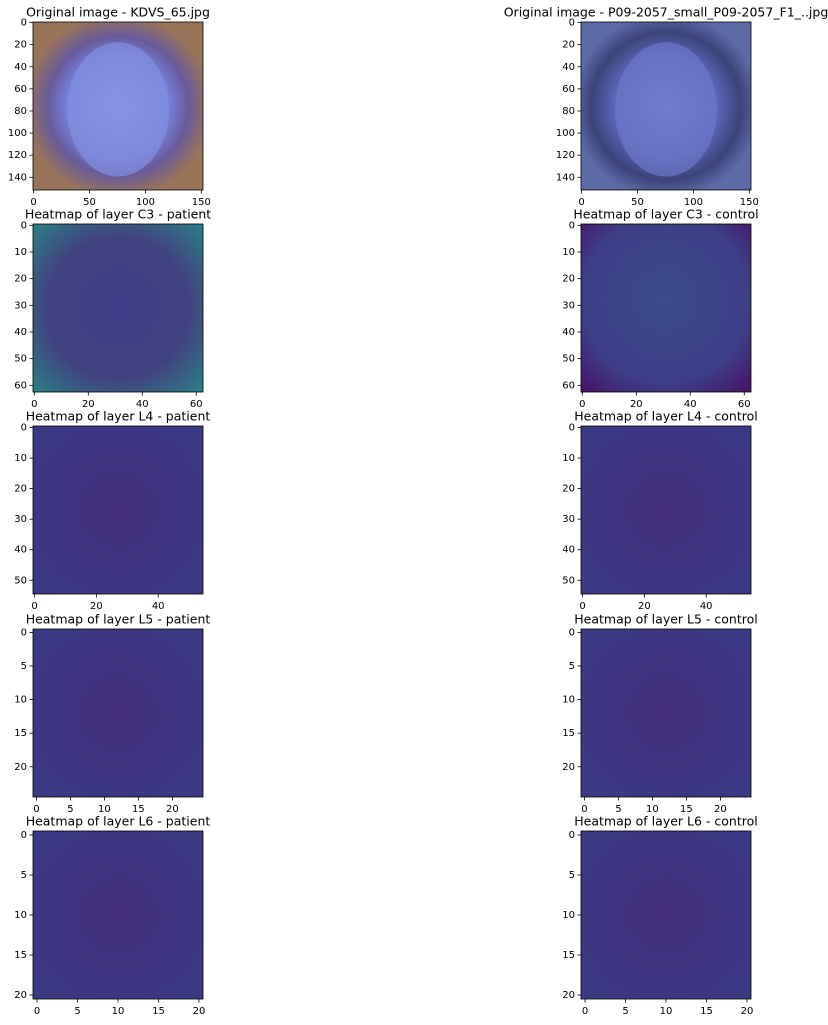  What do you see at coordinates (118, 214) in the screenshot?
I see `panel-title: Heatmap of layer C3 - patient` at bounding box center [118, 214].